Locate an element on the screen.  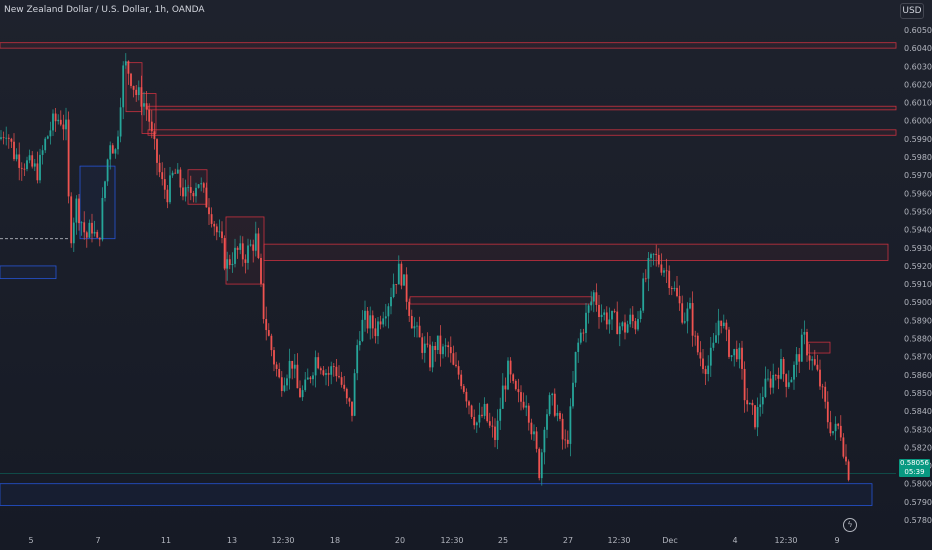
x-tick-label: 18 is located at coordinates (335, 540).